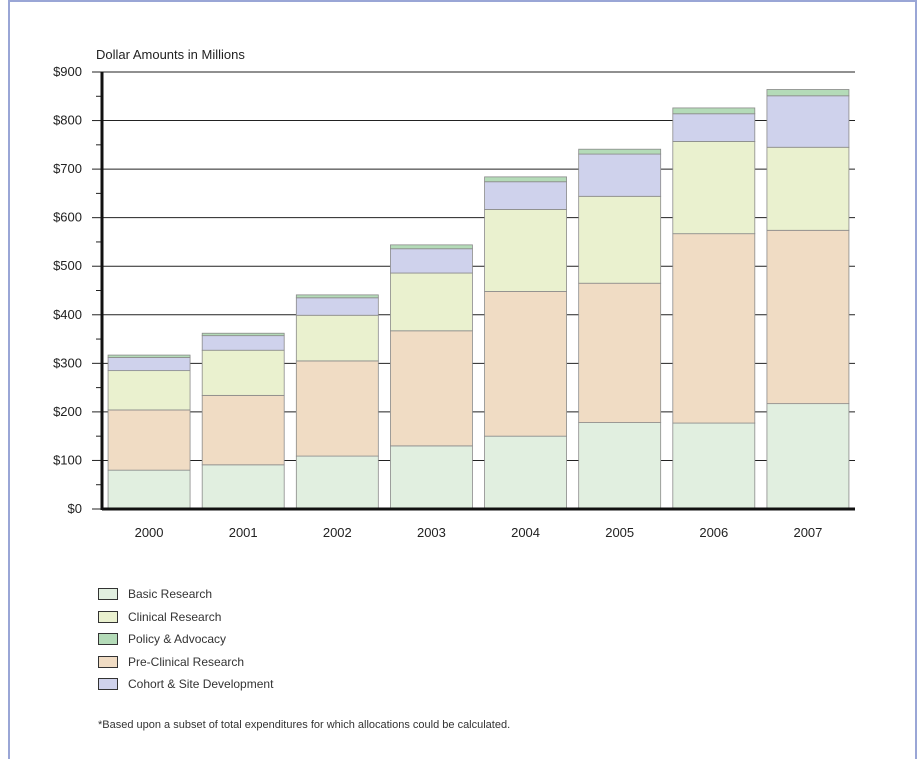 This screenshot has height=759, width=920. I want to click on y-tick-label: $200, so click(67, 411).